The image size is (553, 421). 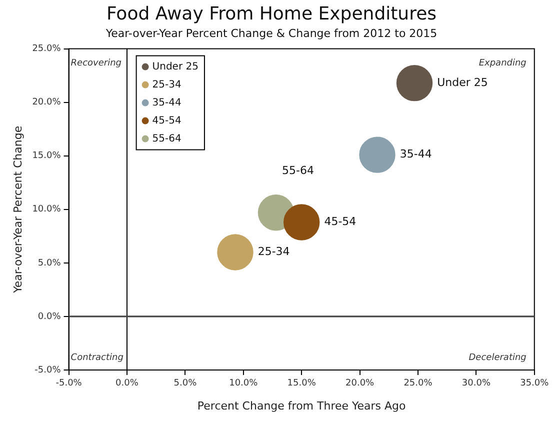 What do you see at coordinates (497, 357) in the screenshot?
I see `annotation: Decelerating` at bounding box center [497, 357].